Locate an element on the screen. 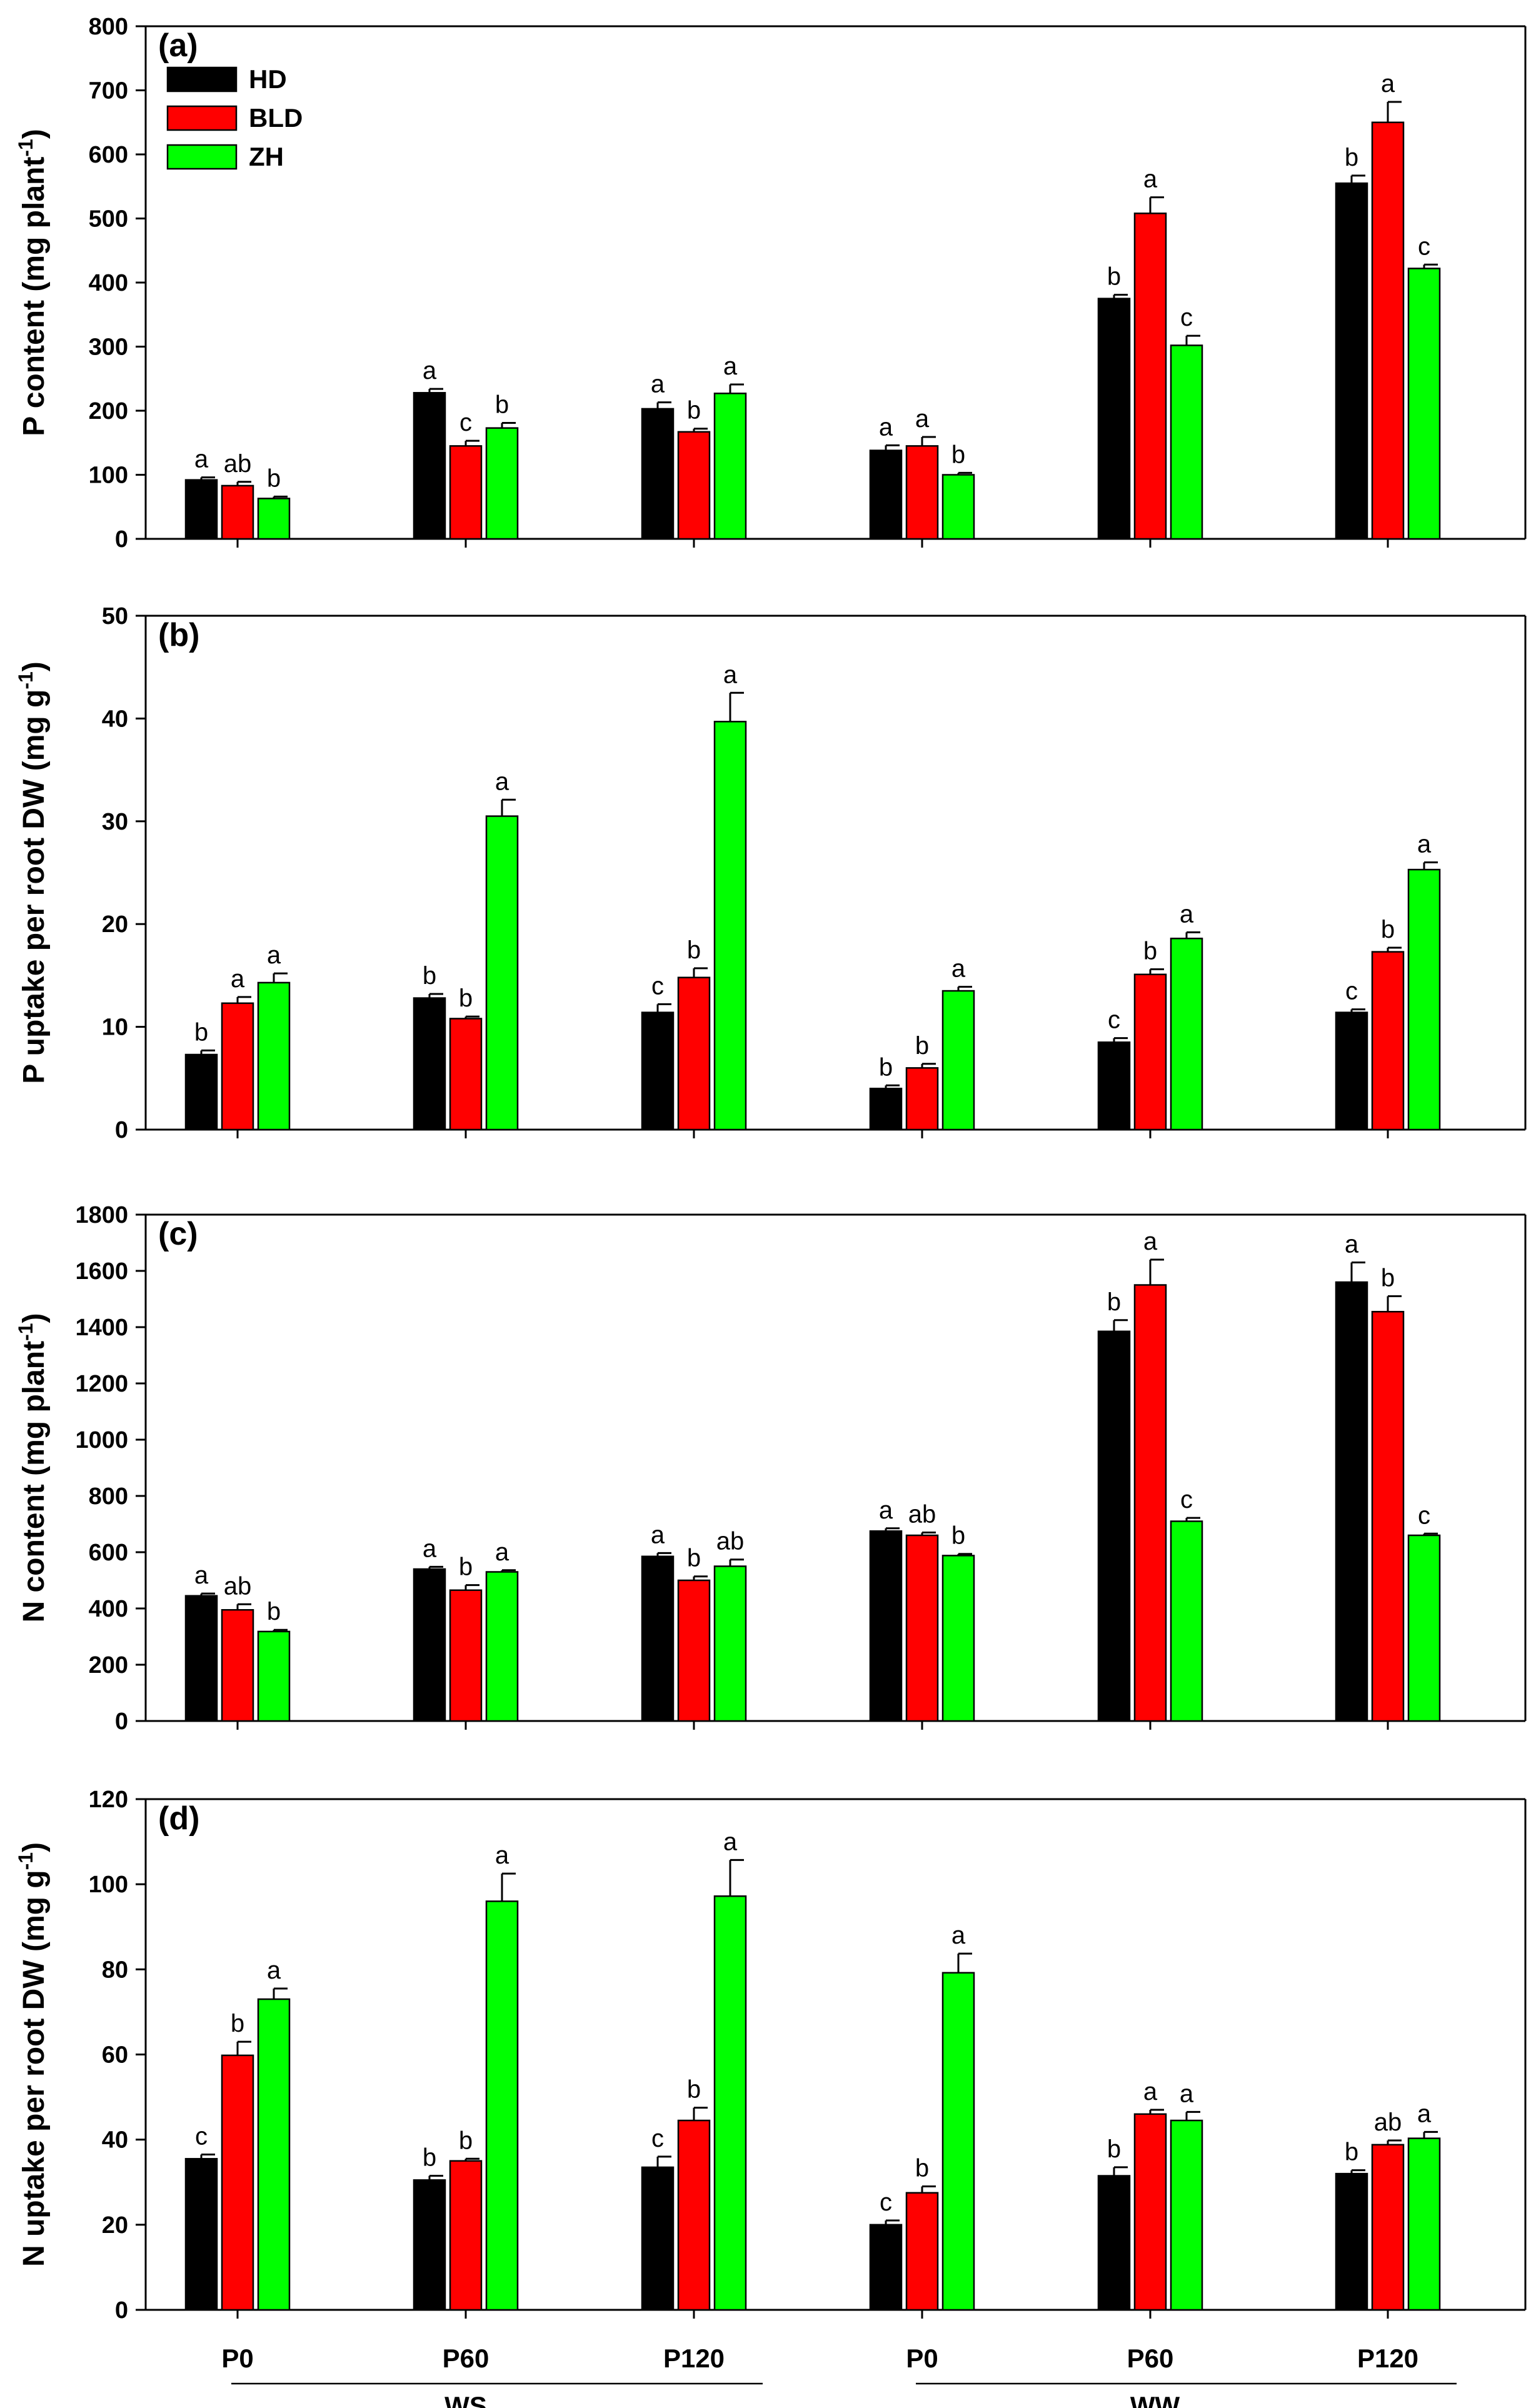 The height and width of the screenshot is (2408, 1536). panel-label: (c) is located at coordinates (178, 1234).